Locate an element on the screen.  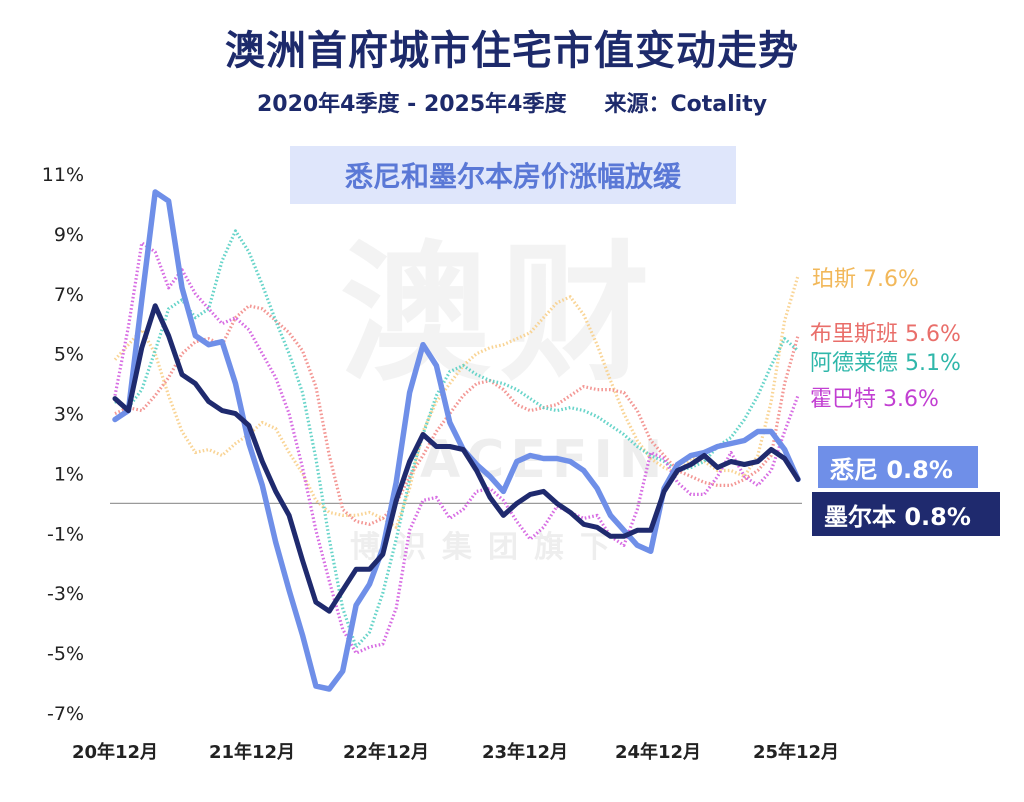
series-label-adelaide: 阿德莱德 5.1% is located at coordinates (885, 363).